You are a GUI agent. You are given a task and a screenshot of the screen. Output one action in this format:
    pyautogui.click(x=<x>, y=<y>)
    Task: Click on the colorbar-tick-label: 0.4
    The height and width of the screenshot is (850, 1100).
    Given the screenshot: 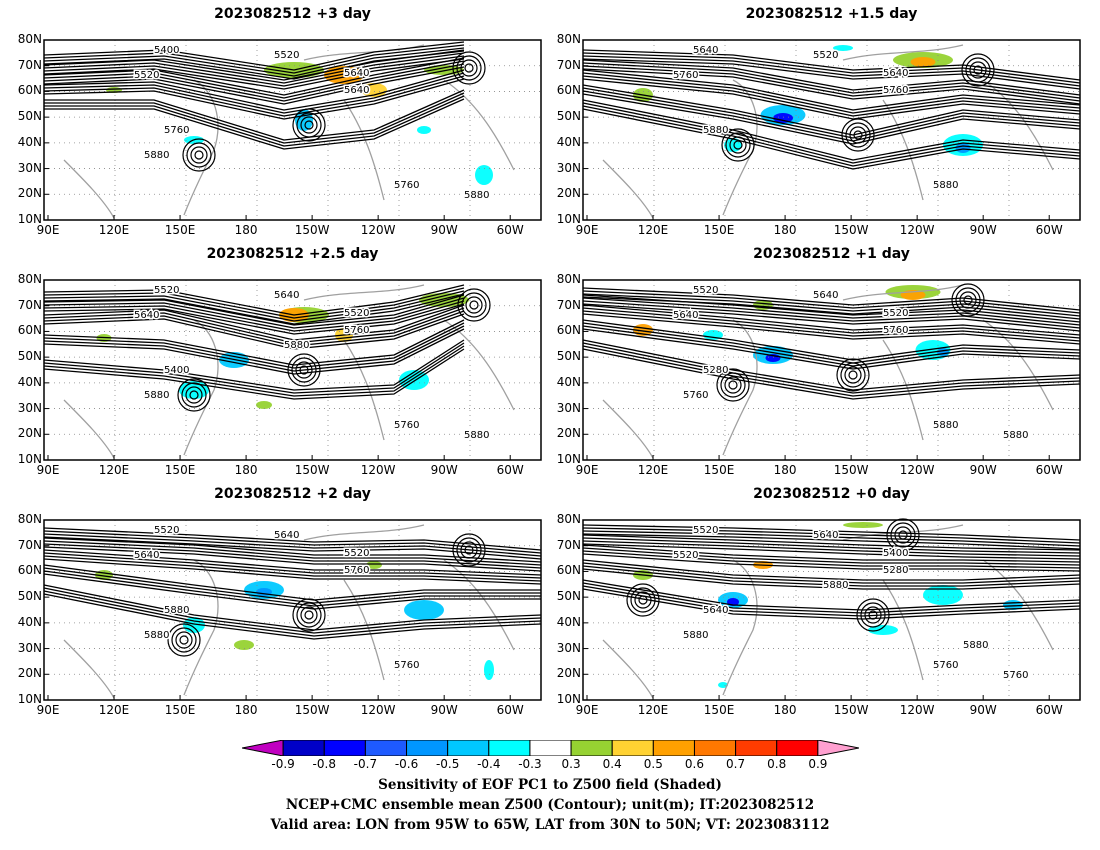 What is the action you would take?
    pyautogui.click(x=612, y=764)
    